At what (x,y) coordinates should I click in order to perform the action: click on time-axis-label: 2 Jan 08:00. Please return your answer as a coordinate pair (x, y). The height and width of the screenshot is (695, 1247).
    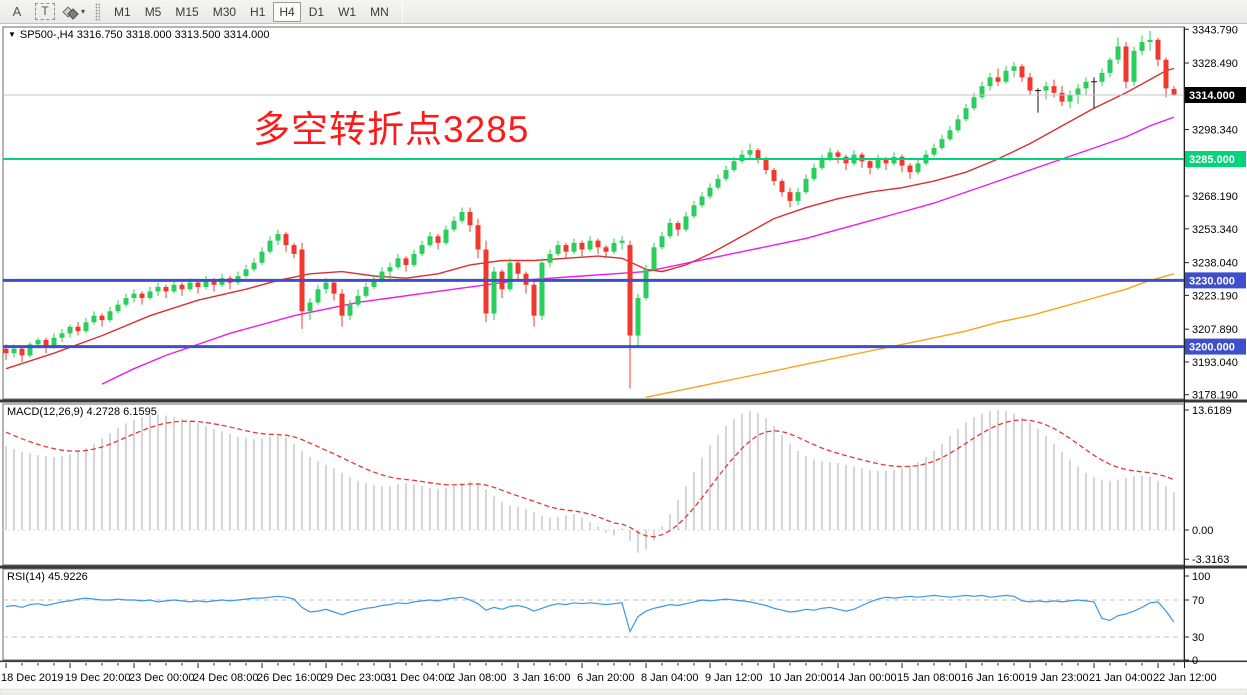
    Looking at the image, I should click on (478, 678).